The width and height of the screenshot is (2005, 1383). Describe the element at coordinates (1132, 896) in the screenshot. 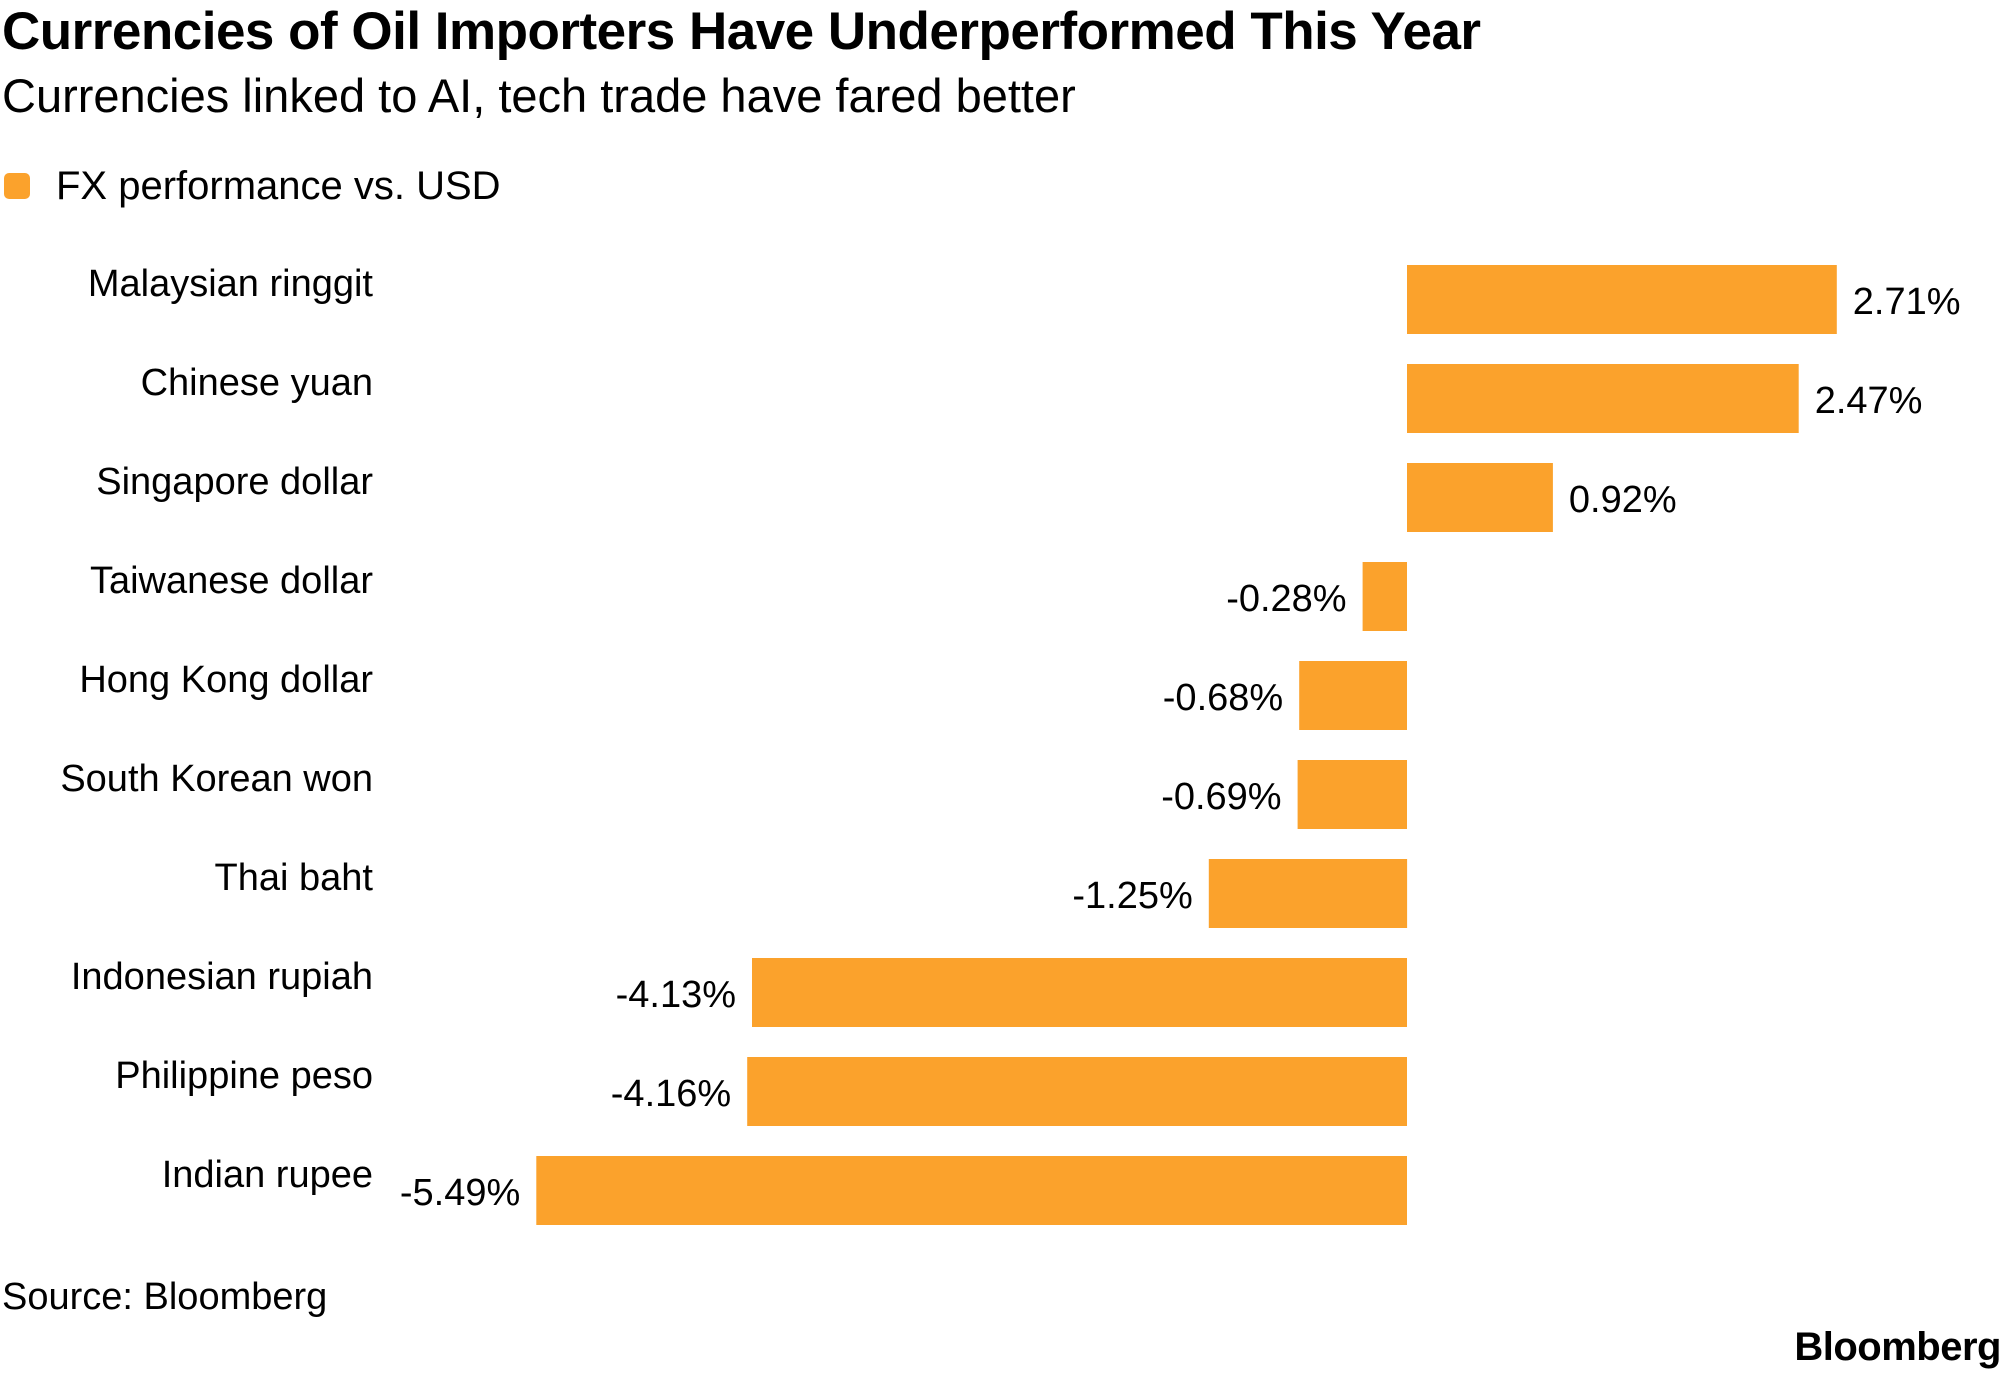

I see `value-label: -1.25%` at that location.